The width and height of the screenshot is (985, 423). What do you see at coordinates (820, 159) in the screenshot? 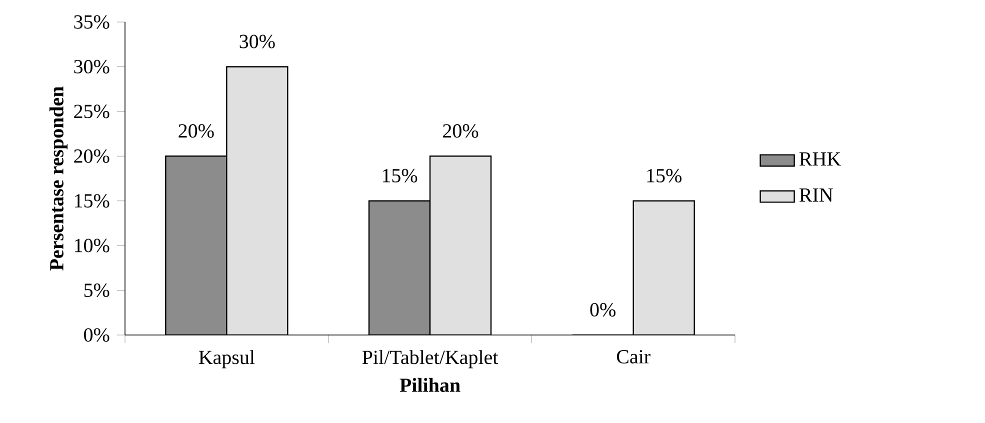
I see `legend-label: RHK` at bounding box center [820, 159].